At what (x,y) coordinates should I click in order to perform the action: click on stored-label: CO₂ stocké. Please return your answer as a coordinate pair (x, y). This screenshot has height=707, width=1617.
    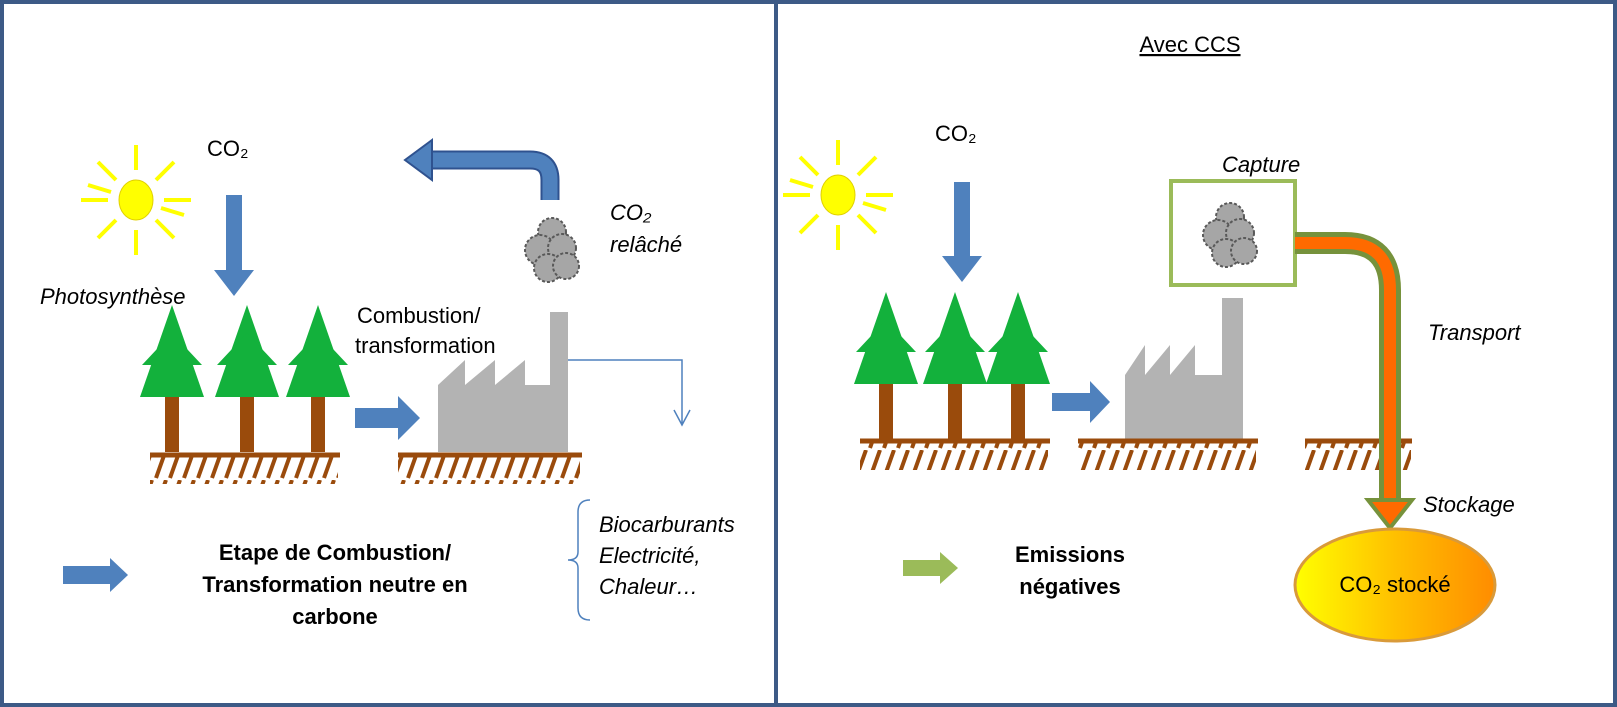
    Looking at the image, I should click on (1394, 584).